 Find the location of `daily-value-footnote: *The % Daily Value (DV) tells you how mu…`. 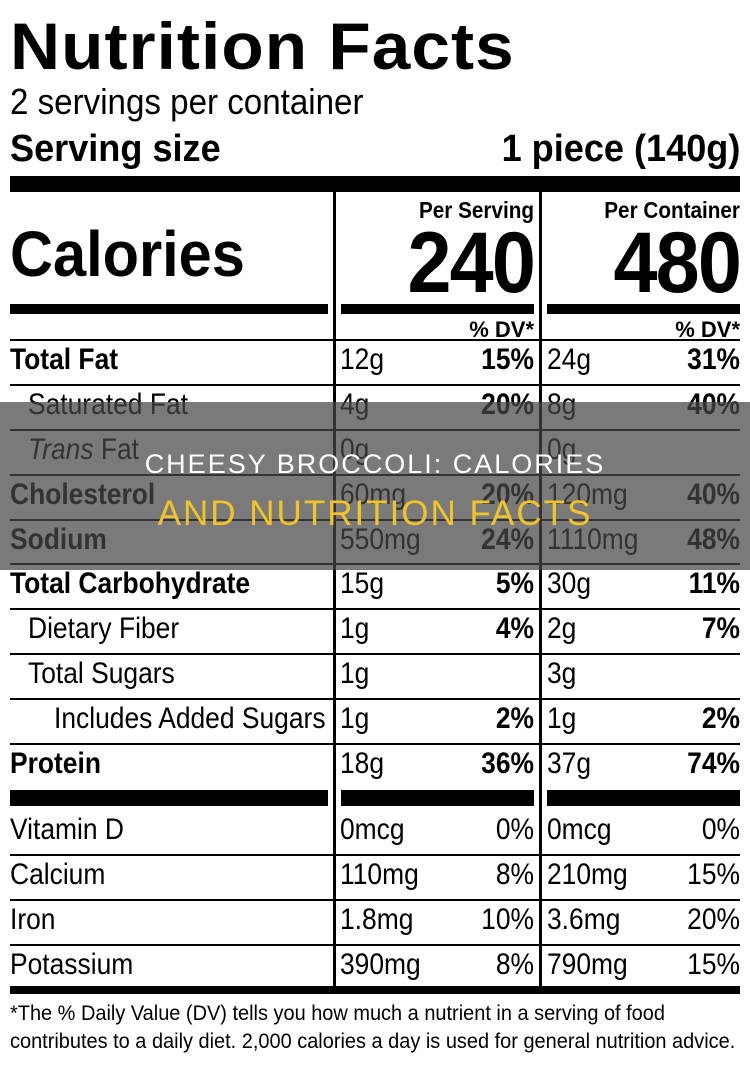

daily-value-footnote: *The % Daily Value (DV) tells you how mu… is located at coordinates (373, 1028).